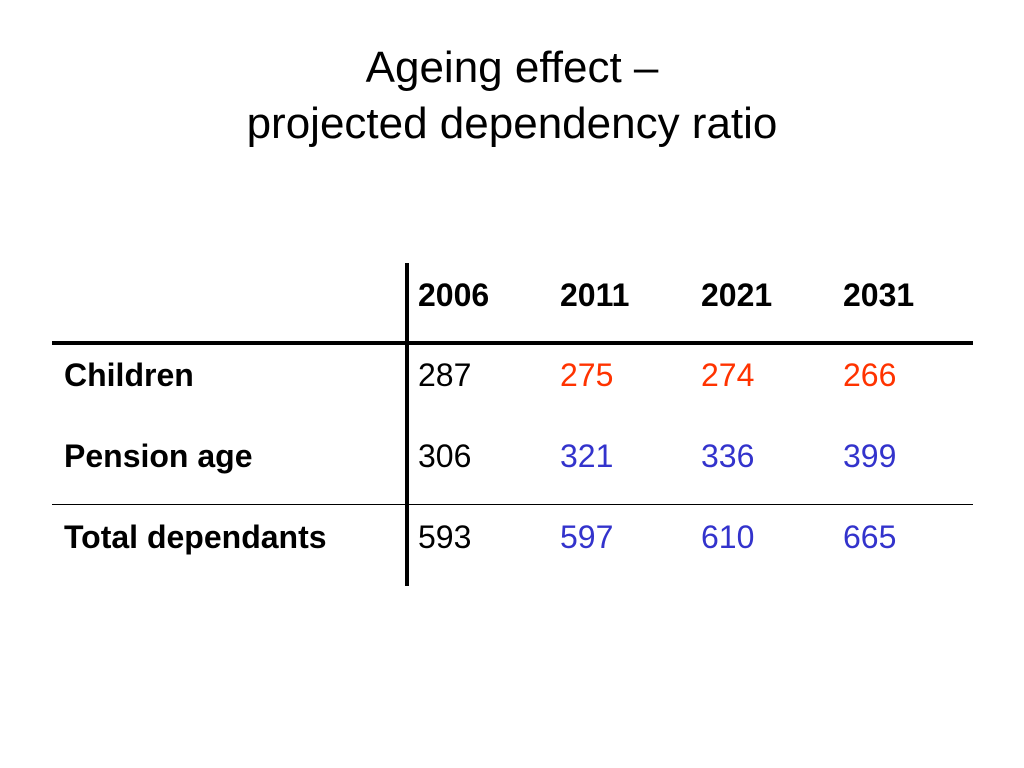 This screenshot has width=1024, height=768. Describe the element at coordinates (454, 295) in the screenshot. I see `column-header-2006: 2006` at that location.